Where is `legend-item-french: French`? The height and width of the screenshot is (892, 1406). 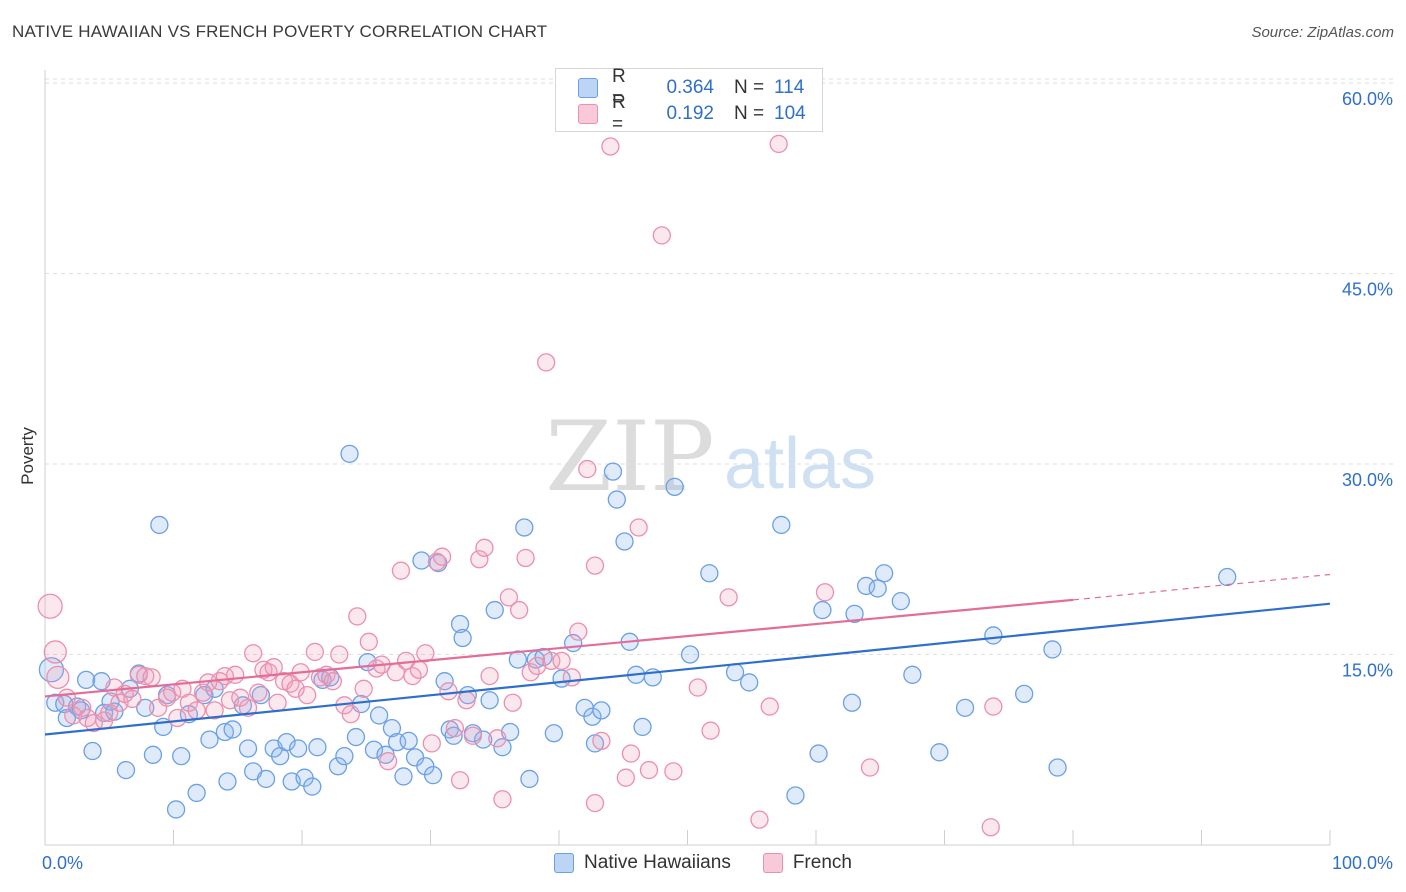 legend-item-french: French is located at coordinates (807, 863).